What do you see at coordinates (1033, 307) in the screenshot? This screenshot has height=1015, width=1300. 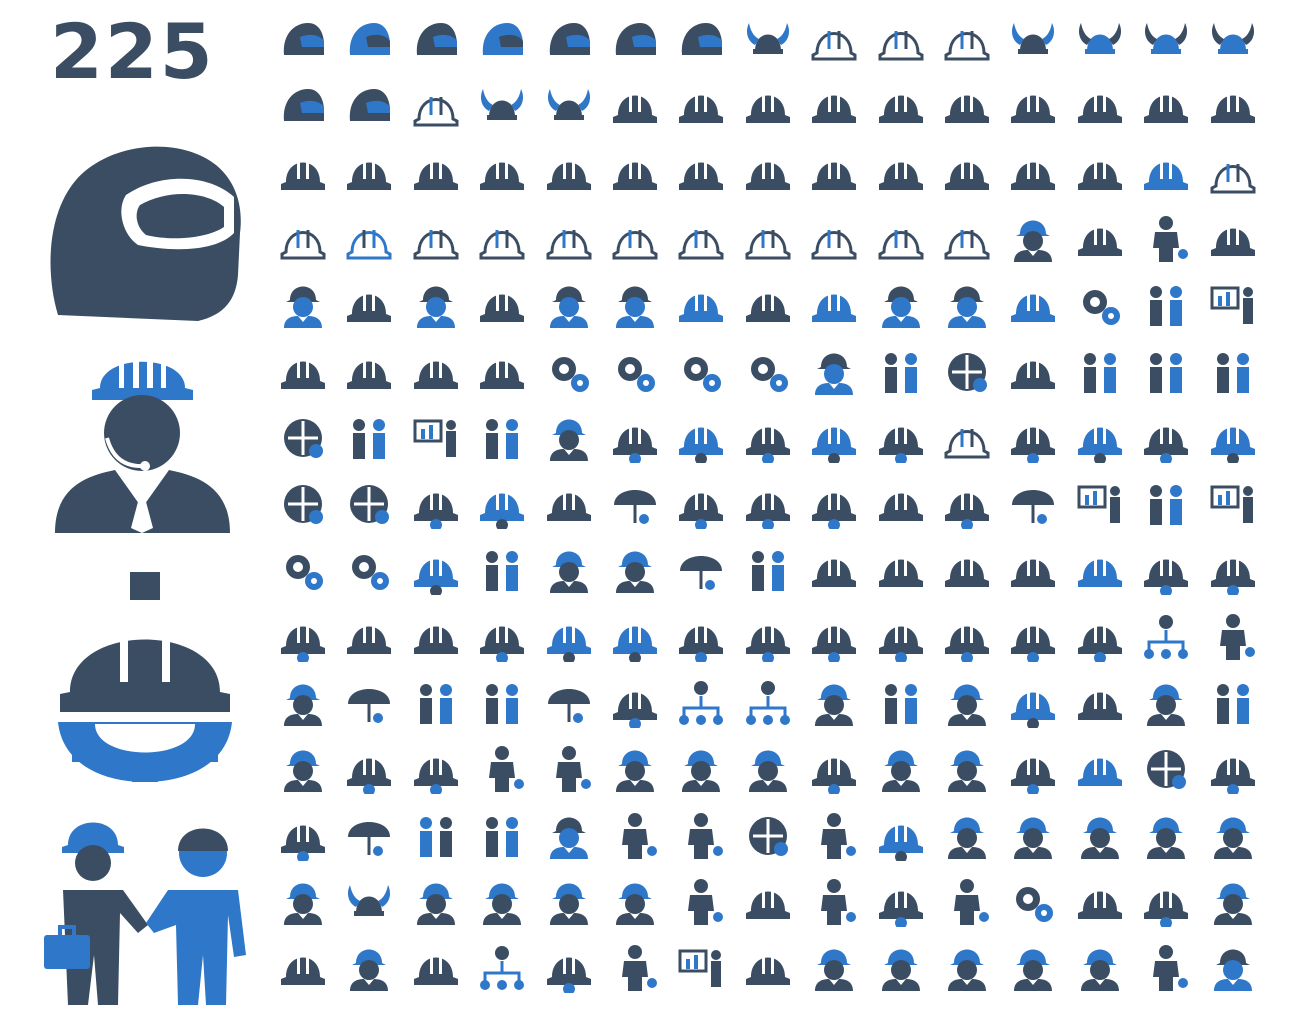 I see `hard-hat-blue-stripes-icon` at bounding box center [1033, 307].